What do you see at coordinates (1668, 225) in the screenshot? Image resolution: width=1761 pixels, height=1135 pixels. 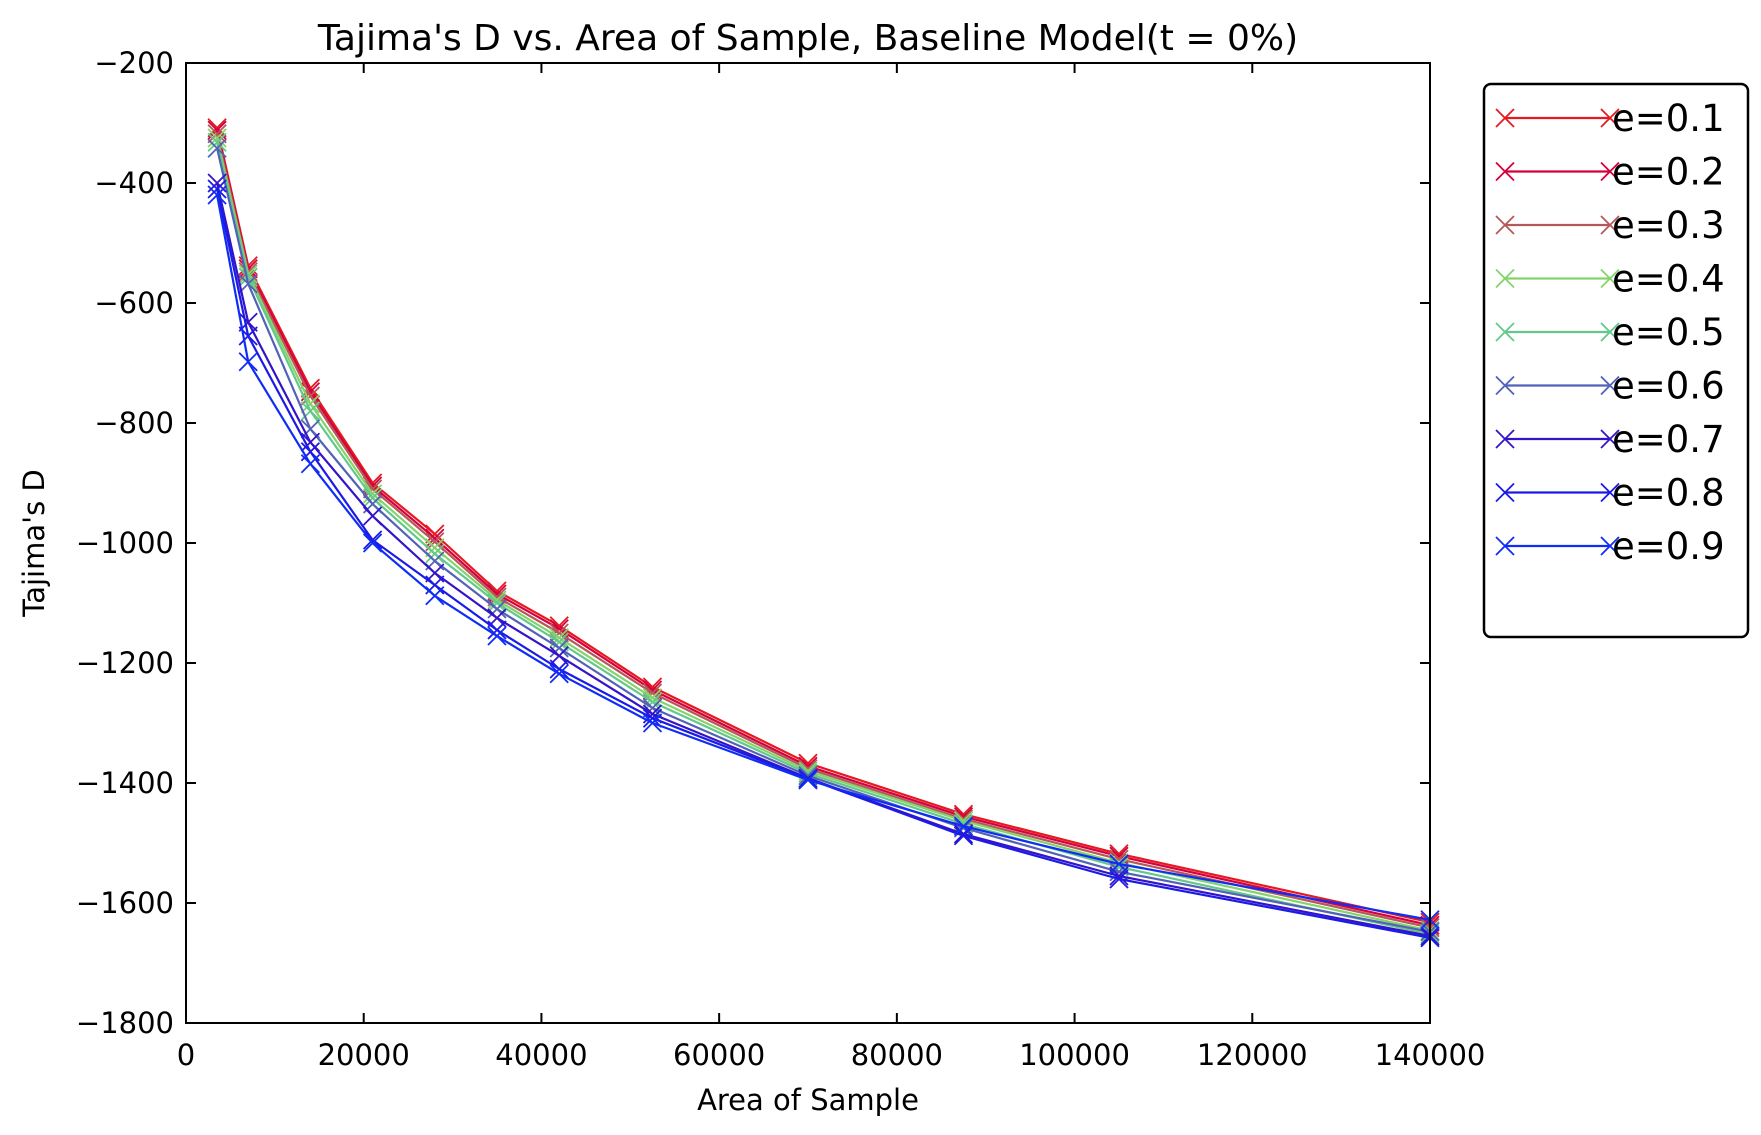 I see `legend-label: e=0.3` at bounding box center [1668, 225].